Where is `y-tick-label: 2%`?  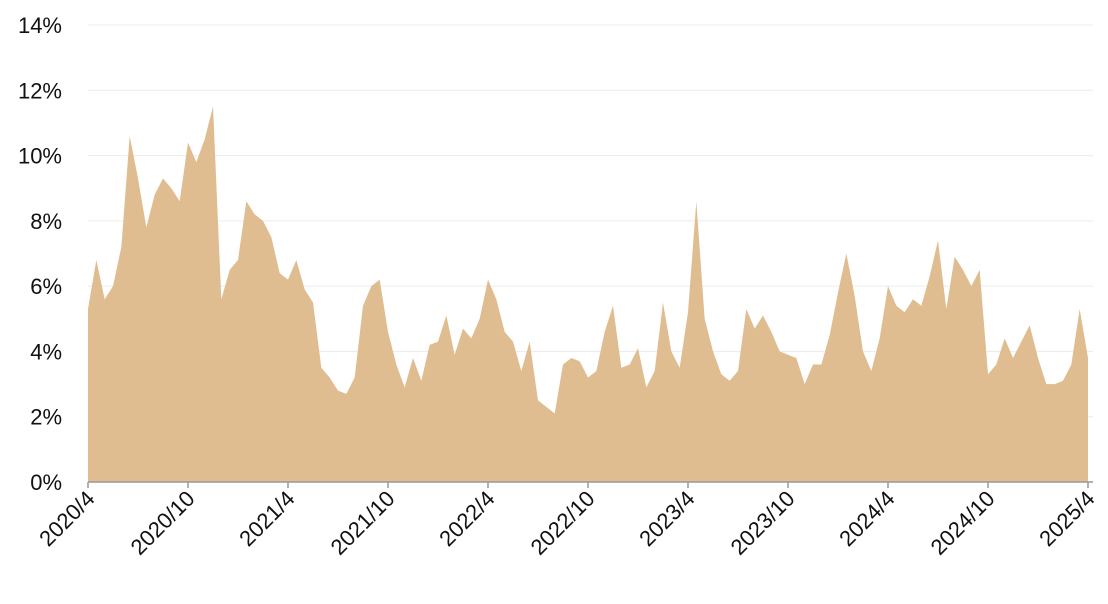 y-tick-label: 2% is located at coordinates (46, 417).